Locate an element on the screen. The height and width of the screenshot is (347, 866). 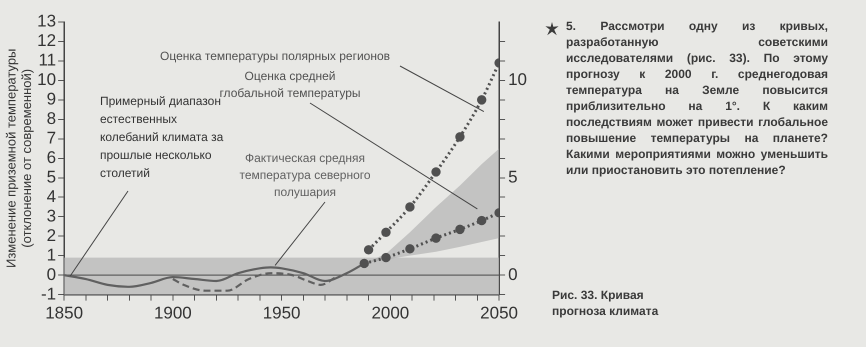
y2-tick-label: 10 is located at coordinates (518, 80).